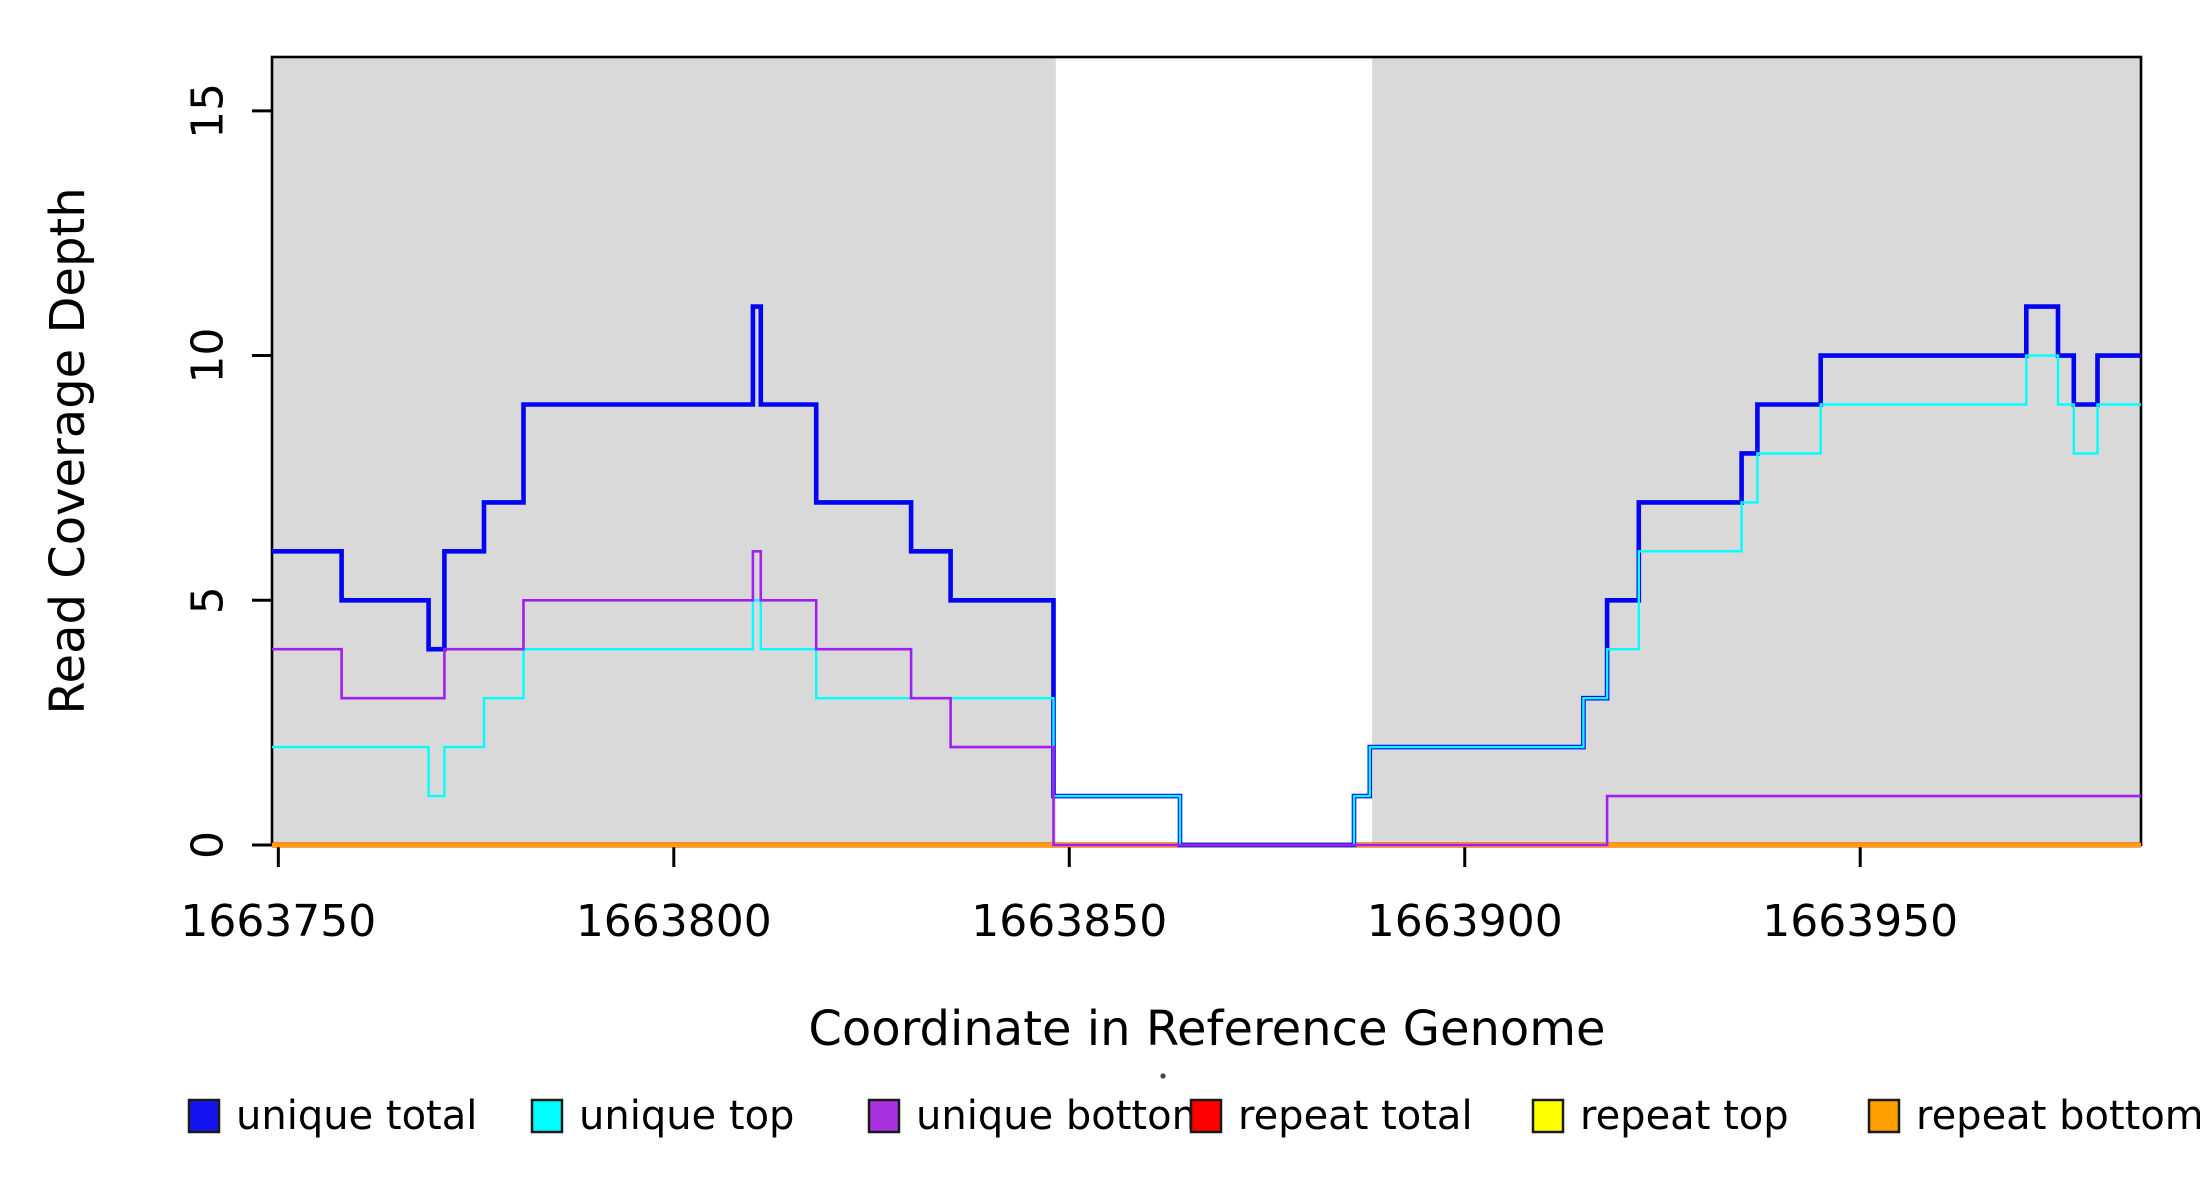 This screenshot has height=1200, width=2200. I want to click on y-tick-label: 5, so click(207, 600).